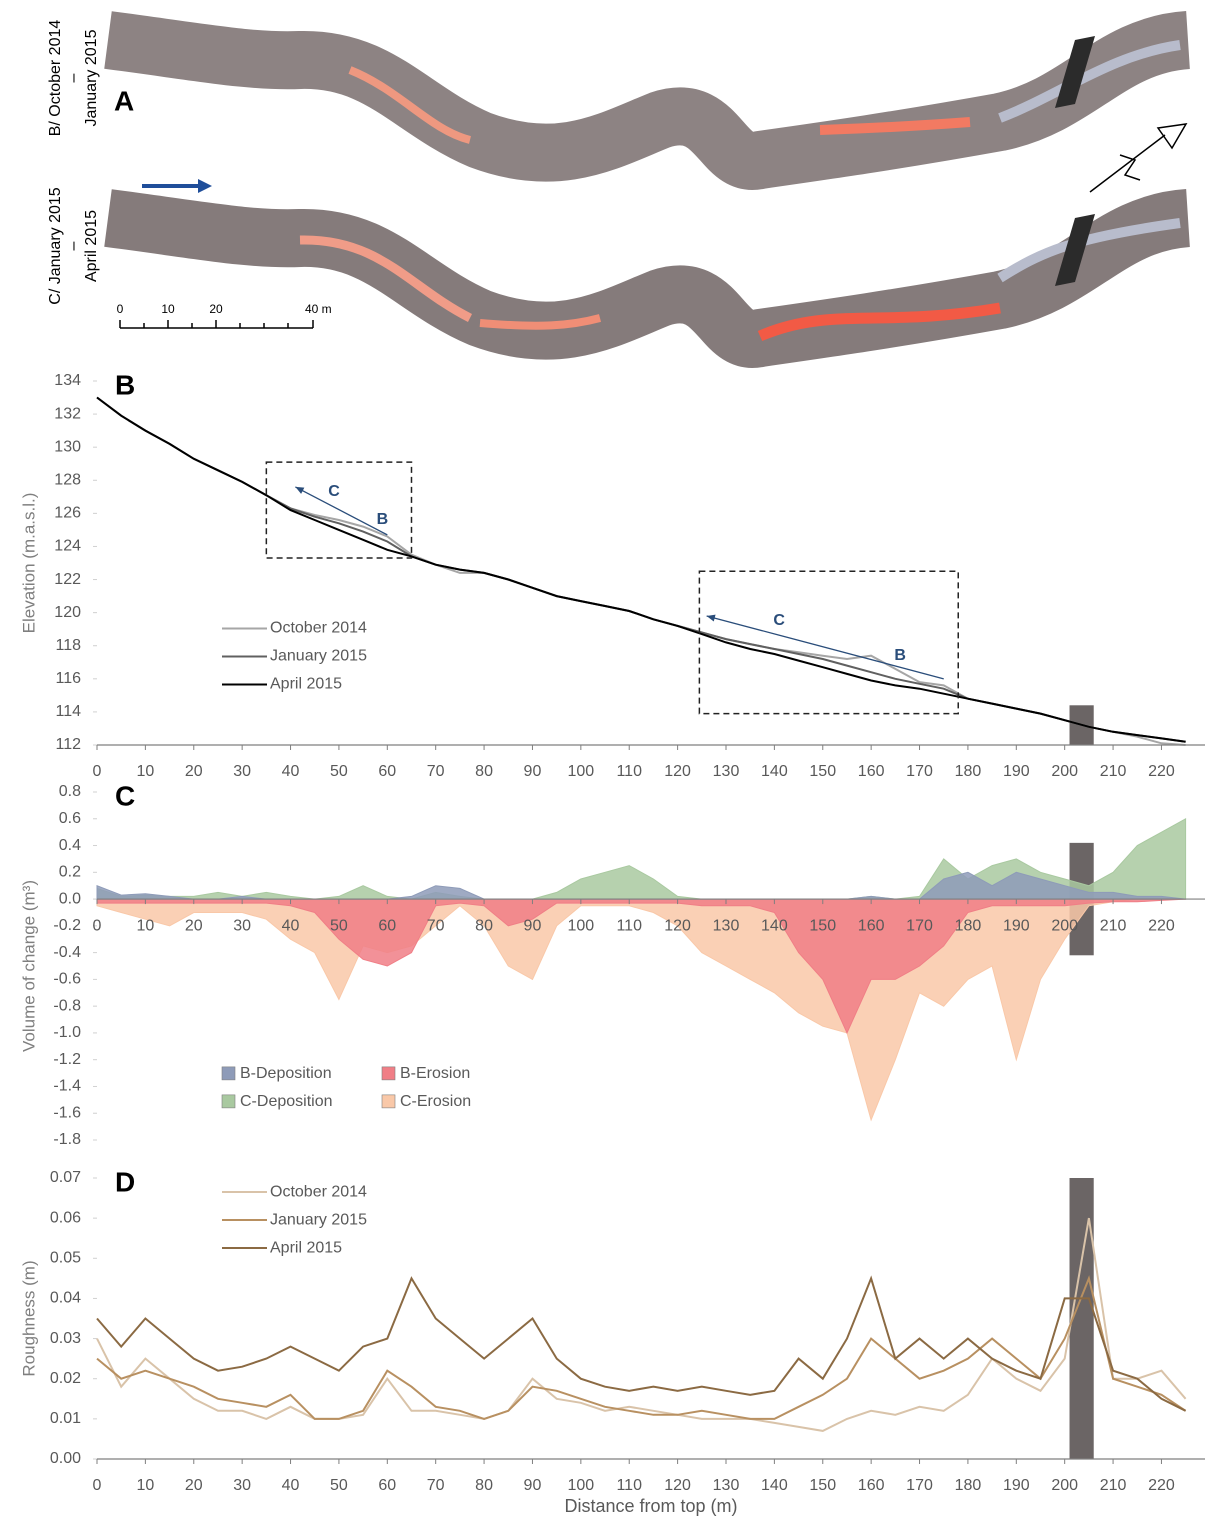  What do you see at coordinates (65, 1378) in the screenshot?
I see `y-tick-label: 0.02` at bounding box center [65, 1378].